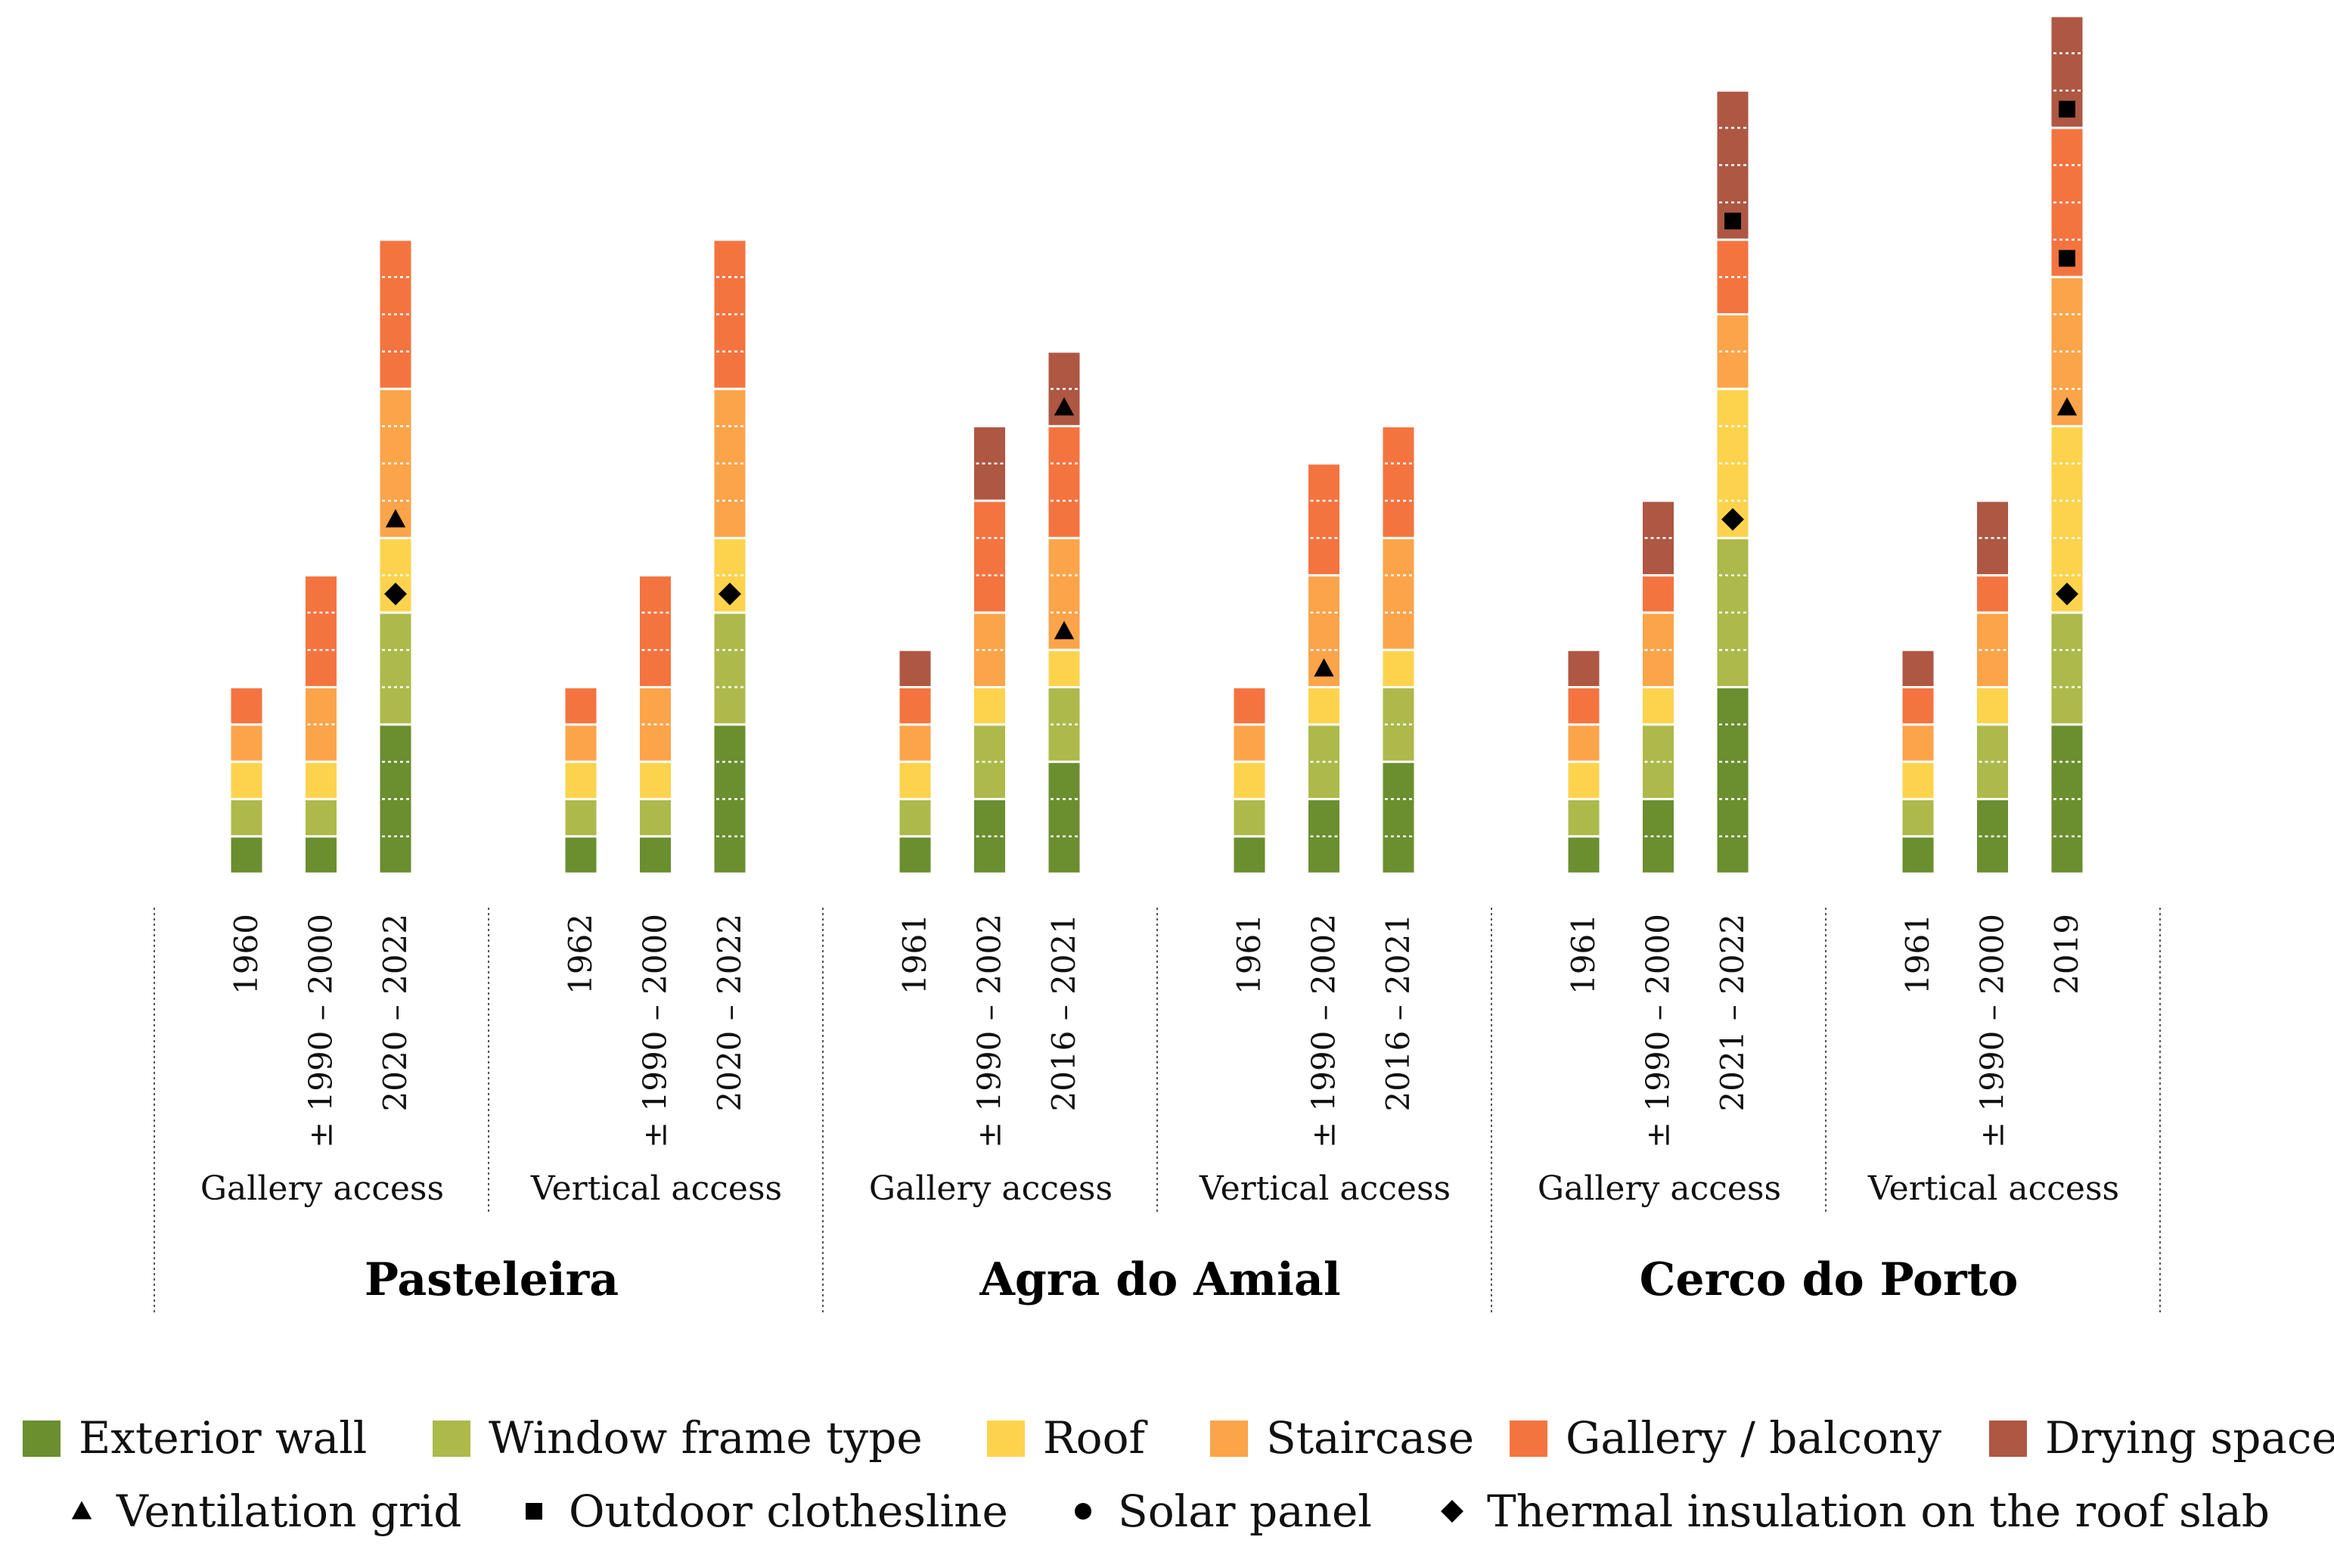 This screenshot has width=2334, height=1568. What do you see at coordinates (1159, 1279) in the screenshot?
I see `site-label: Agra do Amial` at bounding box center [1159, 1279].